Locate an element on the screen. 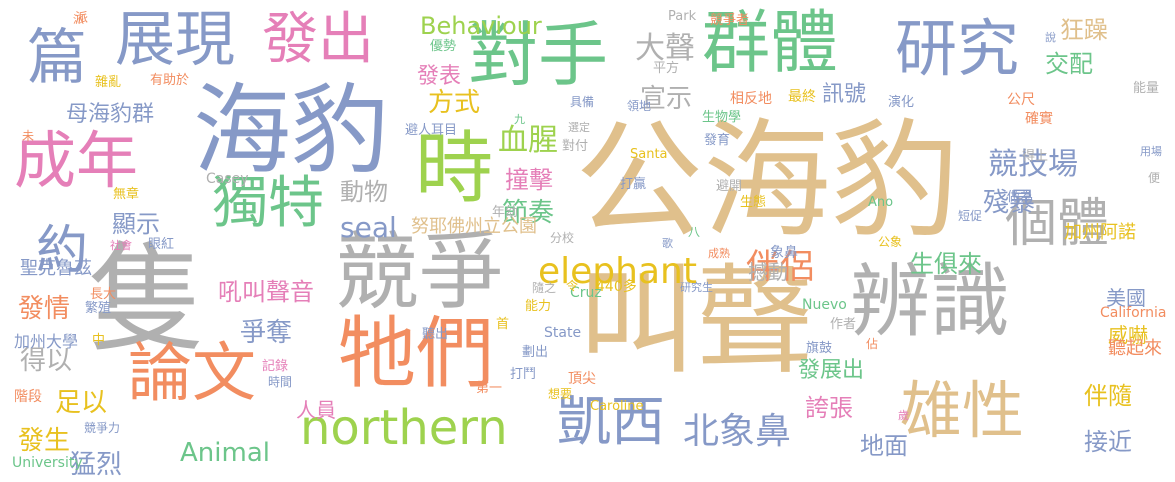 This screenshot has width=1175, height=482. cloud-word: 研究生 is located at coordinates (696, 287).